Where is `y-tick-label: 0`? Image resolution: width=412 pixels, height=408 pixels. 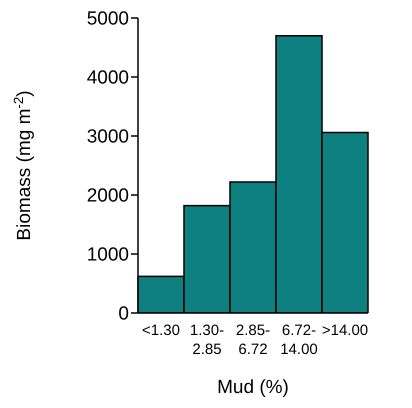
y-tick-label: 0 is located at coordinates (123, 314).